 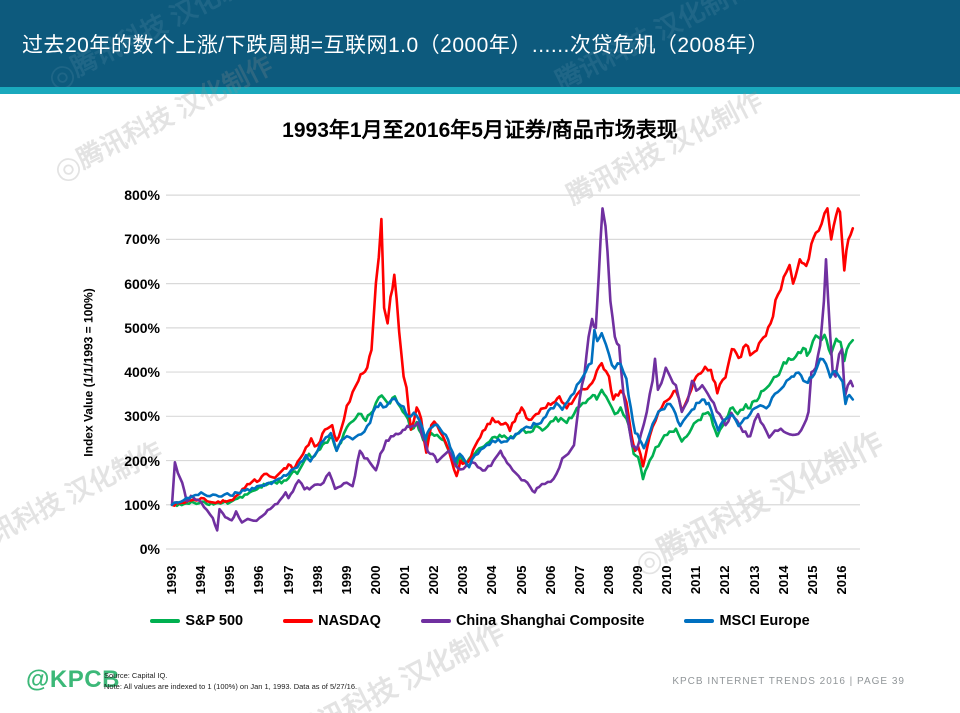 I want to click on y-tick-label: 300%, so click(x=142, y=416).